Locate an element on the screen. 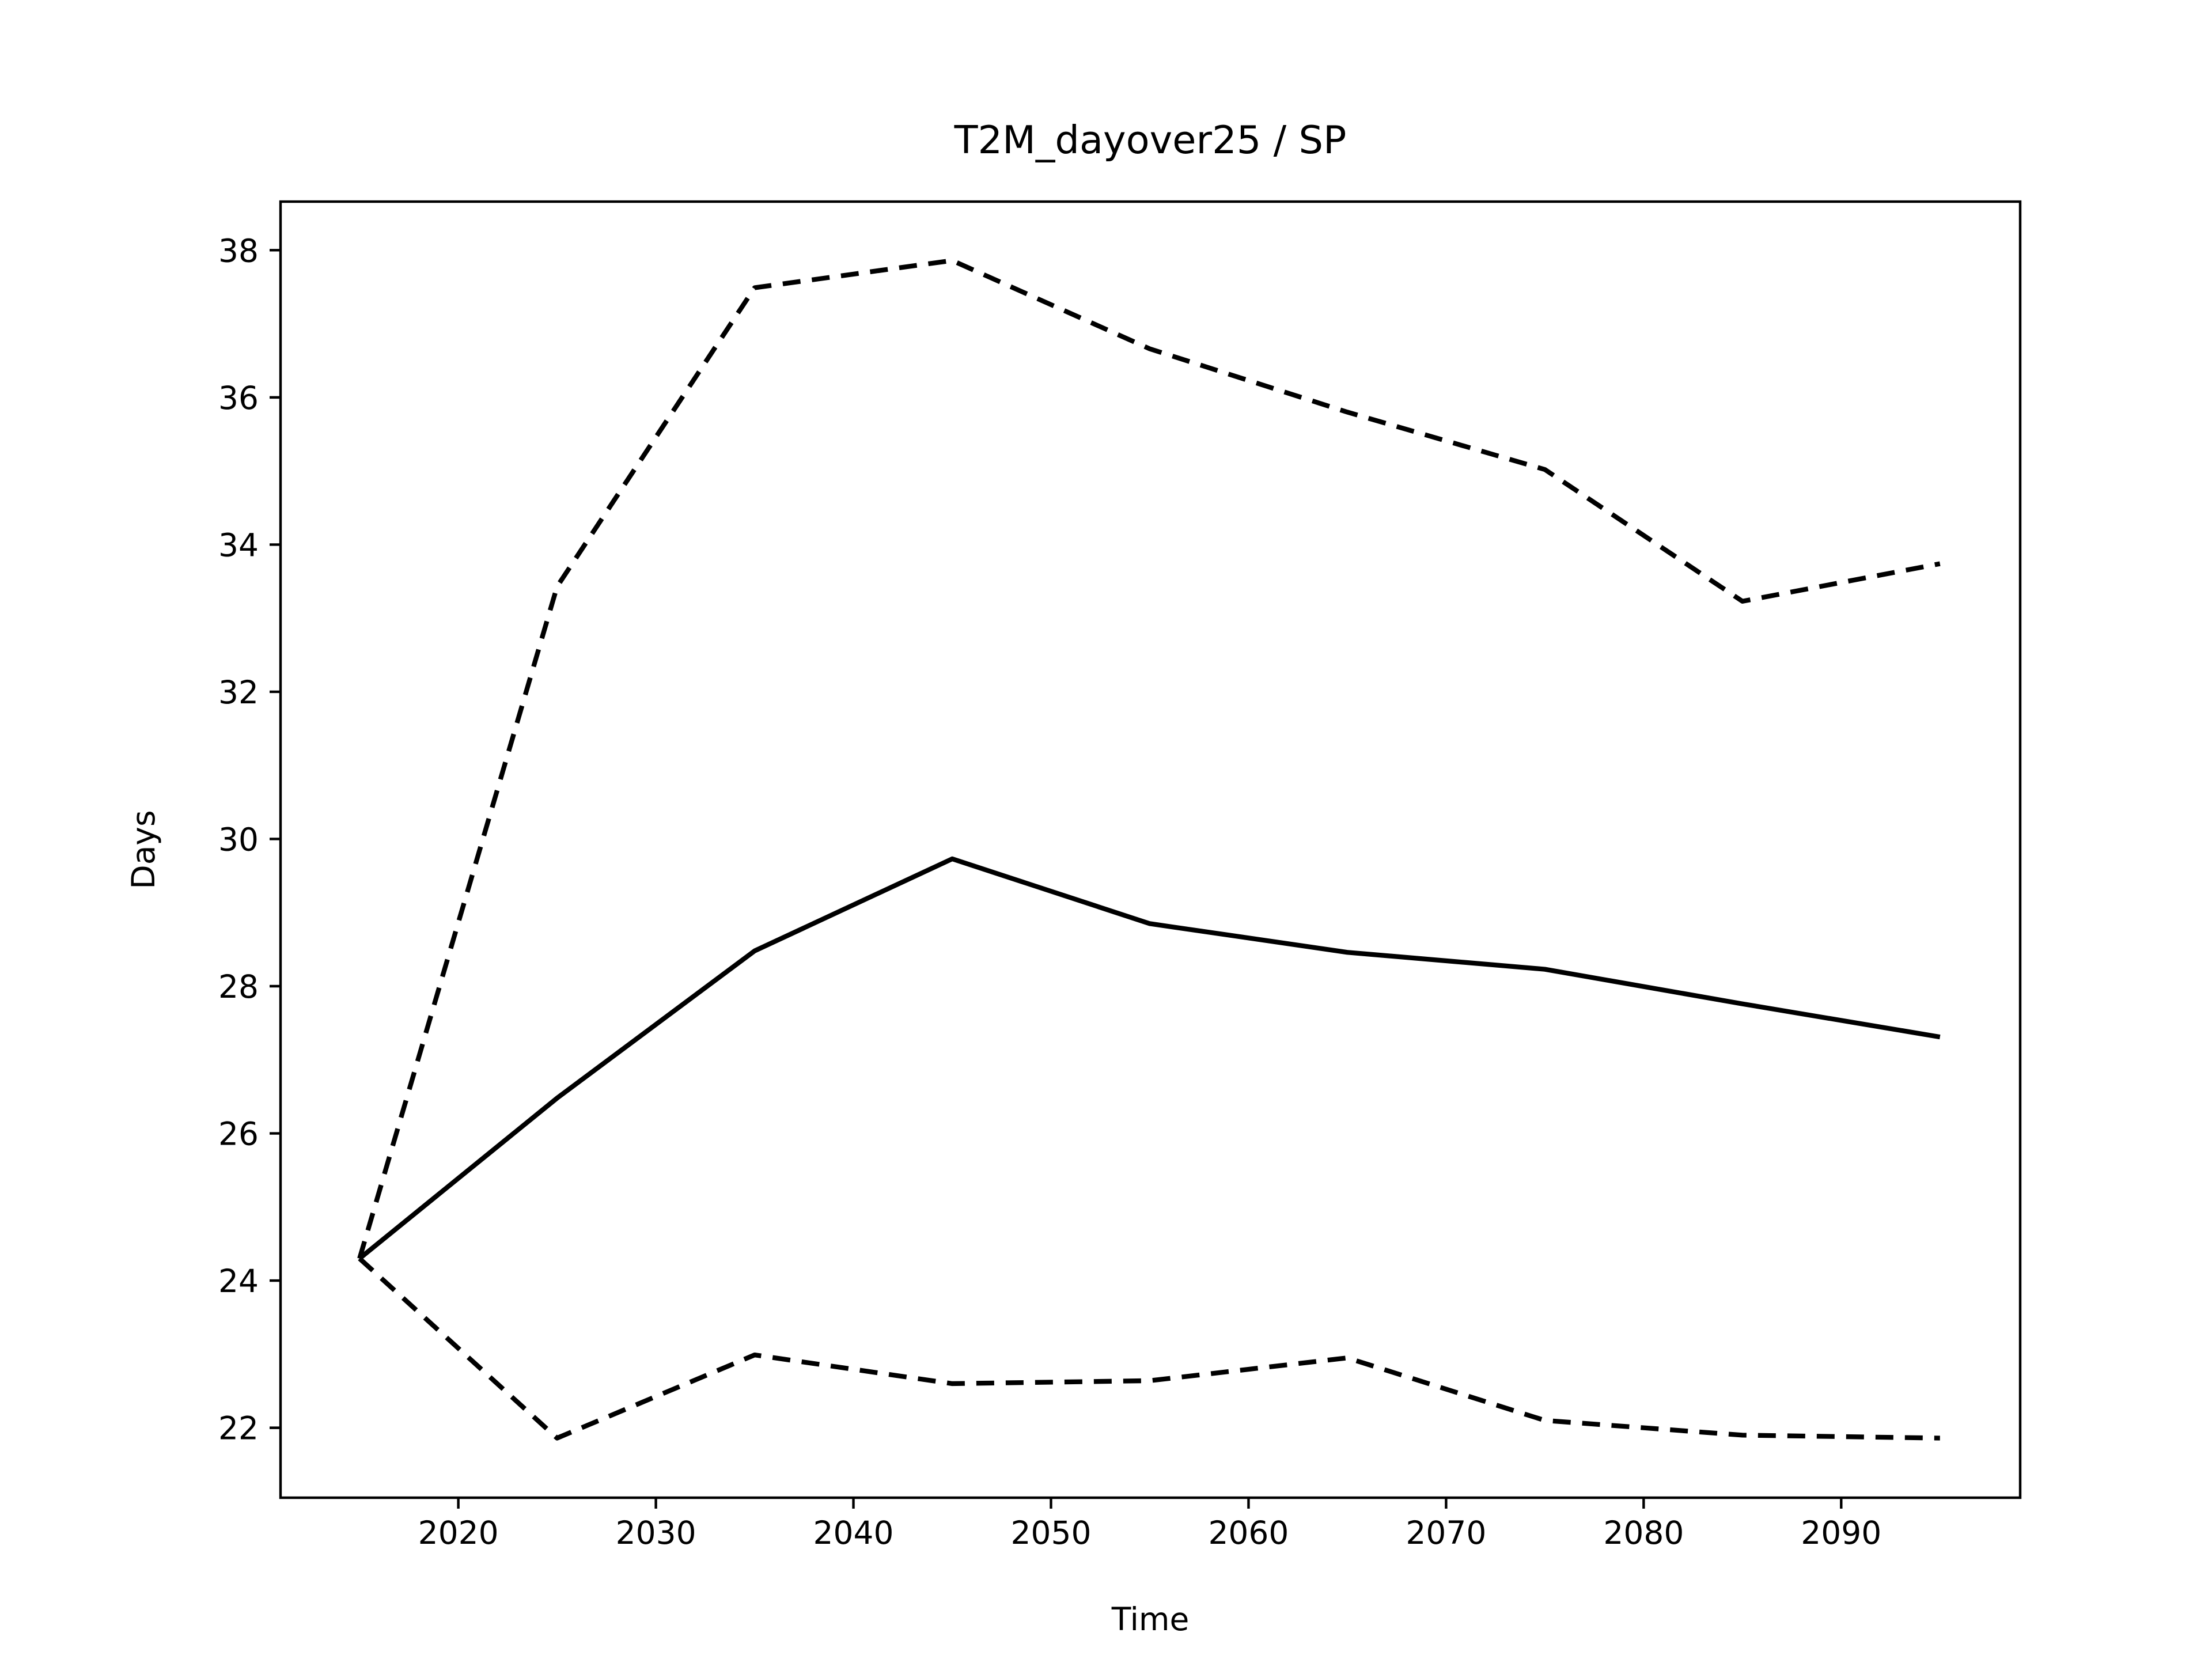 The image size is (2212, 1659). x-tick-label: 2060 is located at coordinates (1248, 1532).